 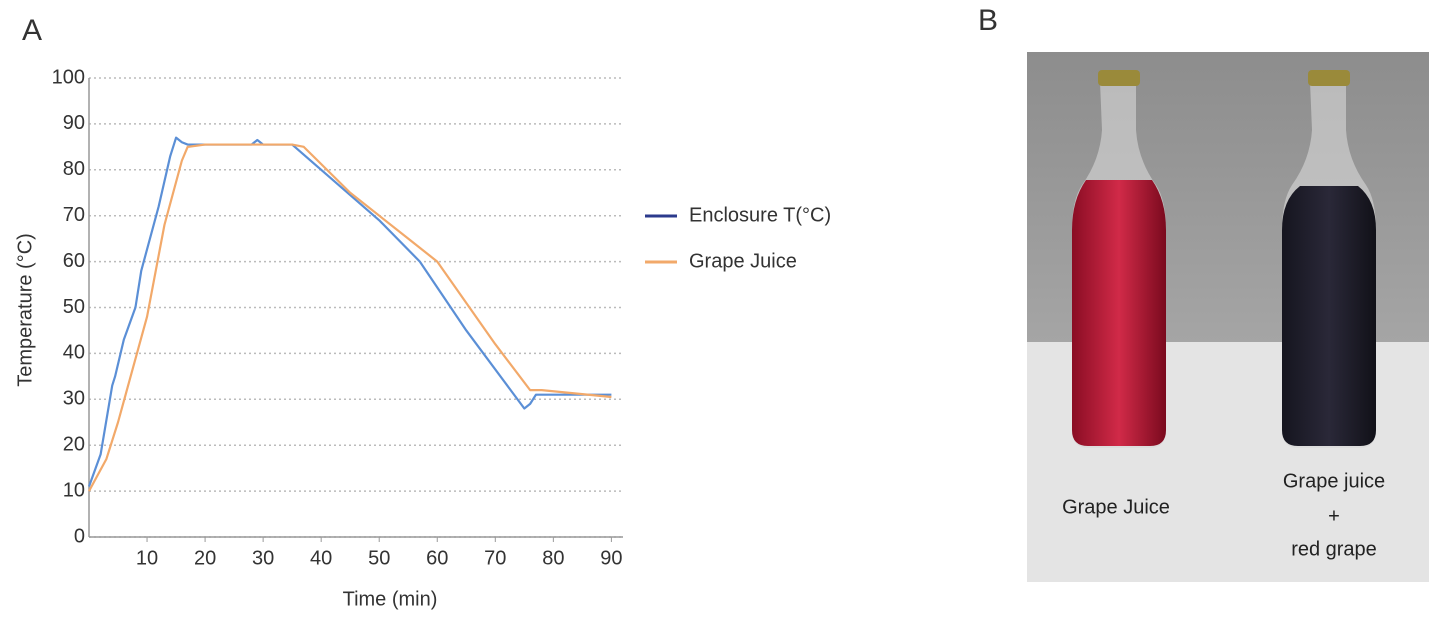 I want to click on x-tick-label: 80, so click(x=553, y=558).